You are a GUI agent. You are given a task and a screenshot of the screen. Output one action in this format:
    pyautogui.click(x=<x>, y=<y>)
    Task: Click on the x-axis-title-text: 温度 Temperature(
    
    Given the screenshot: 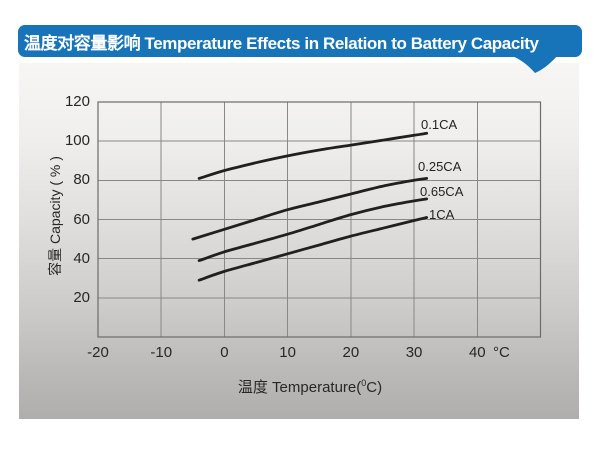 What is the action you would take?
    pyautogui.click(x=299, y=387)
    